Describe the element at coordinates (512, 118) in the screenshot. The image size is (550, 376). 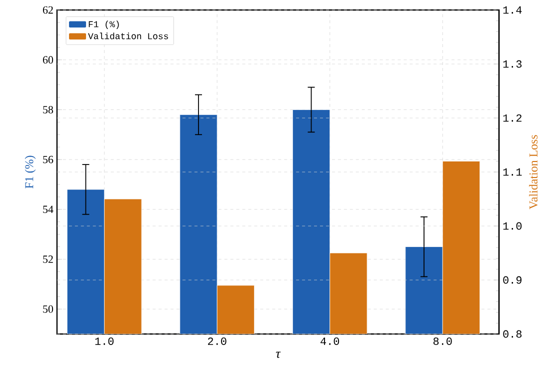
I see `y2-tick-label: 1.2` at that location.